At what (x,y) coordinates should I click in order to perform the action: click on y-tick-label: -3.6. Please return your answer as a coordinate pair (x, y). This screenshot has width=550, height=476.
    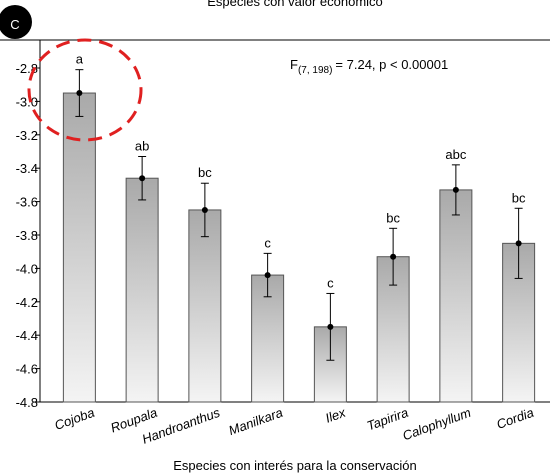
    Looking at the image, I should click on (27, 202).